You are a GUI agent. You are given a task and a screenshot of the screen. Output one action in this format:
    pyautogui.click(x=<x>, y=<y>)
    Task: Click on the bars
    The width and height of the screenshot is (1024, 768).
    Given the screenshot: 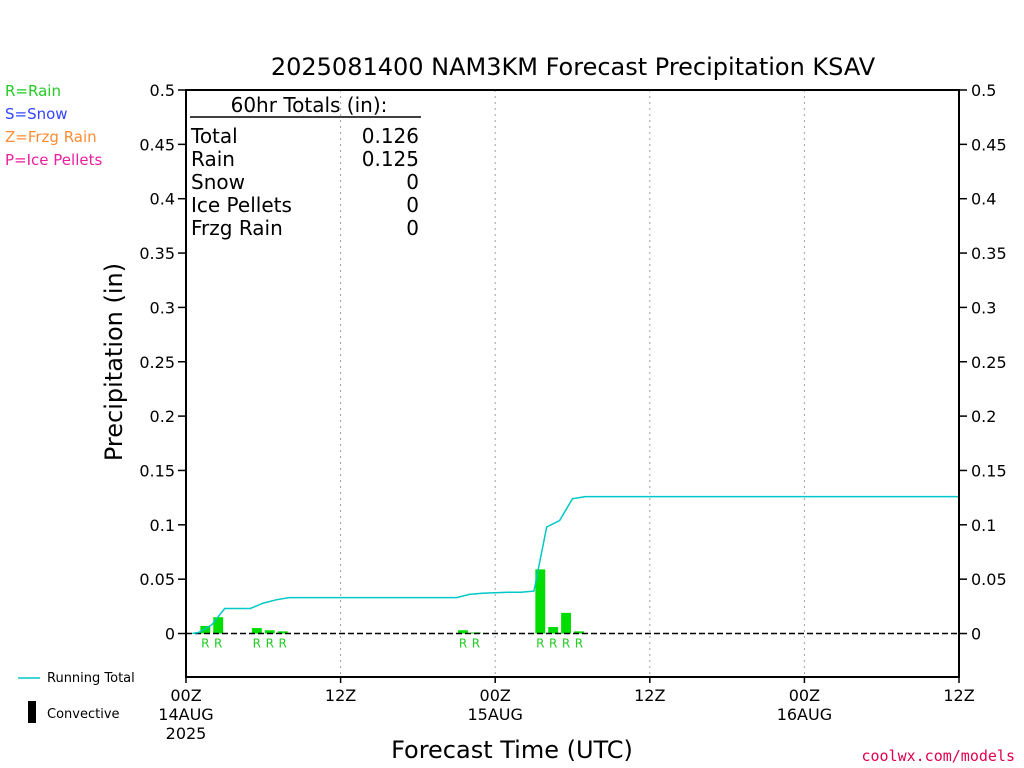 What is the action you would take?
    pyautogui.click(x=392, y=601)
    